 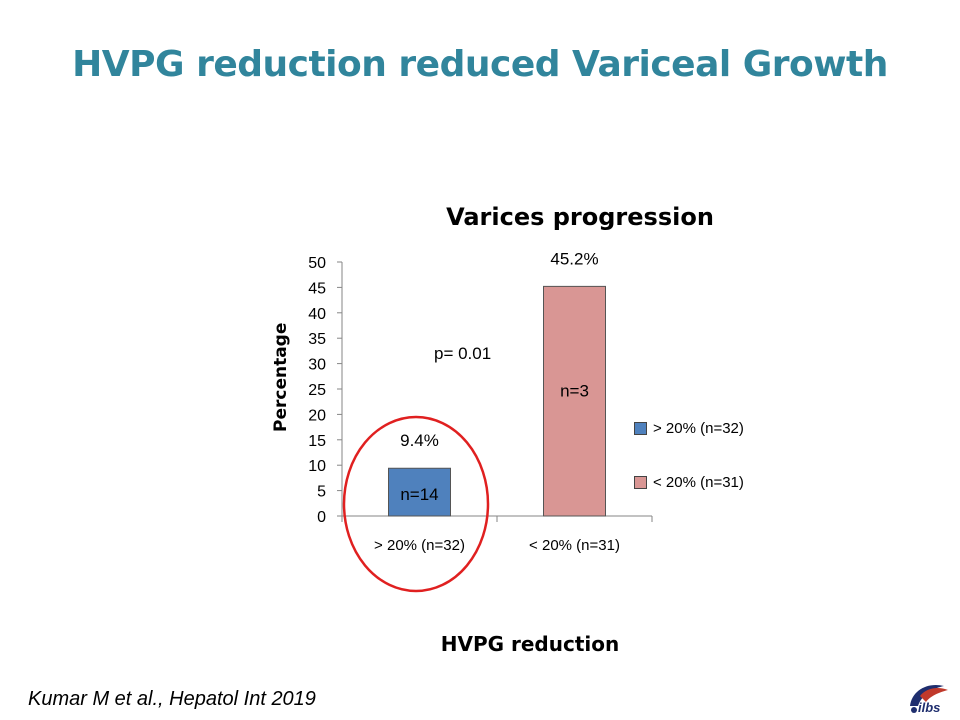 I want to click on y-tick-label: 40, so click(x=317, y=314).